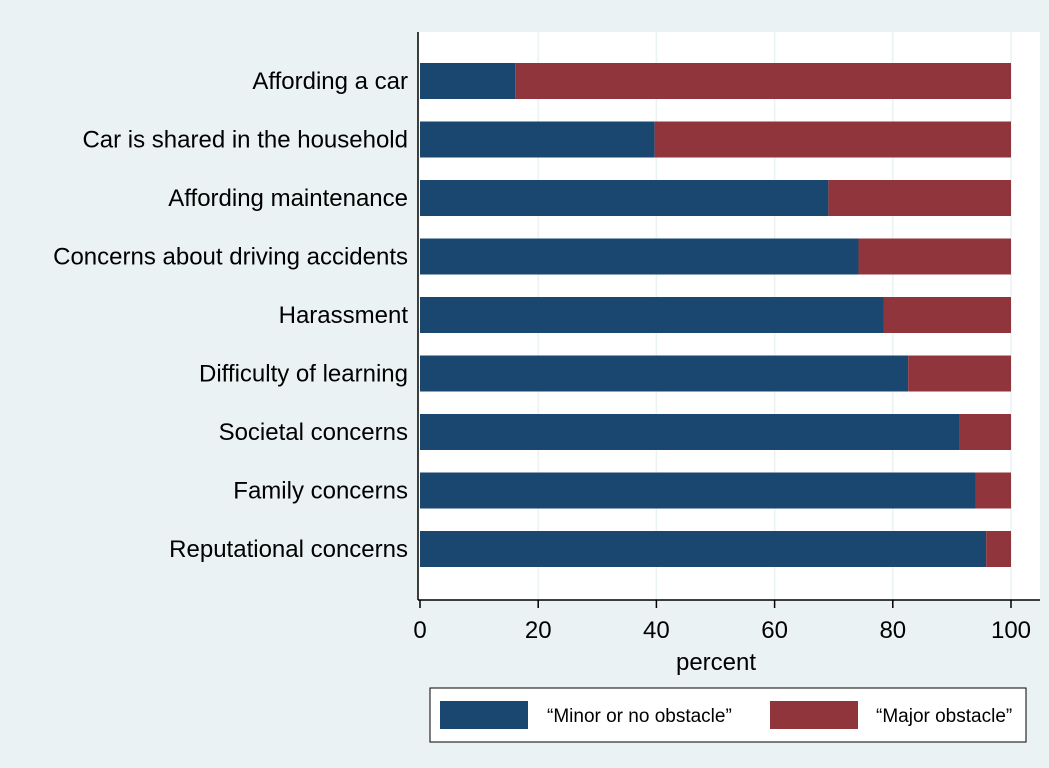 This screenshot has width=1049, height=768. I want to click on x-tick-label-80: 80, so click(892, 630).